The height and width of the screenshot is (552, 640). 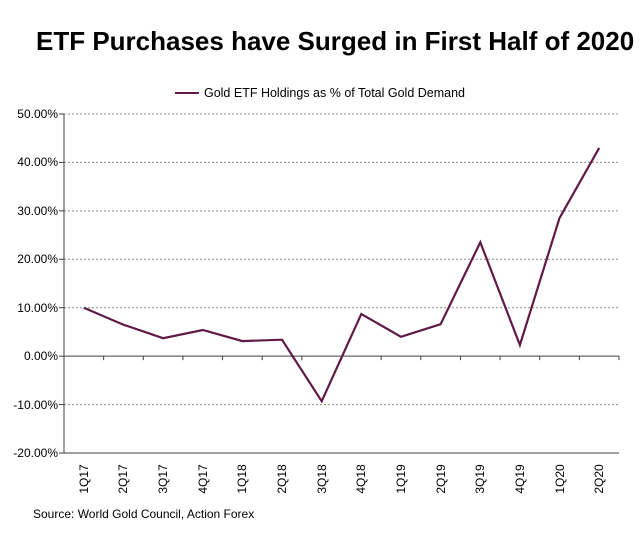 What do you see at coordinates (37, 114) in the screenshot?
I see `y-axis-tick-label: 50.00%` at bounding box center [37, 114].